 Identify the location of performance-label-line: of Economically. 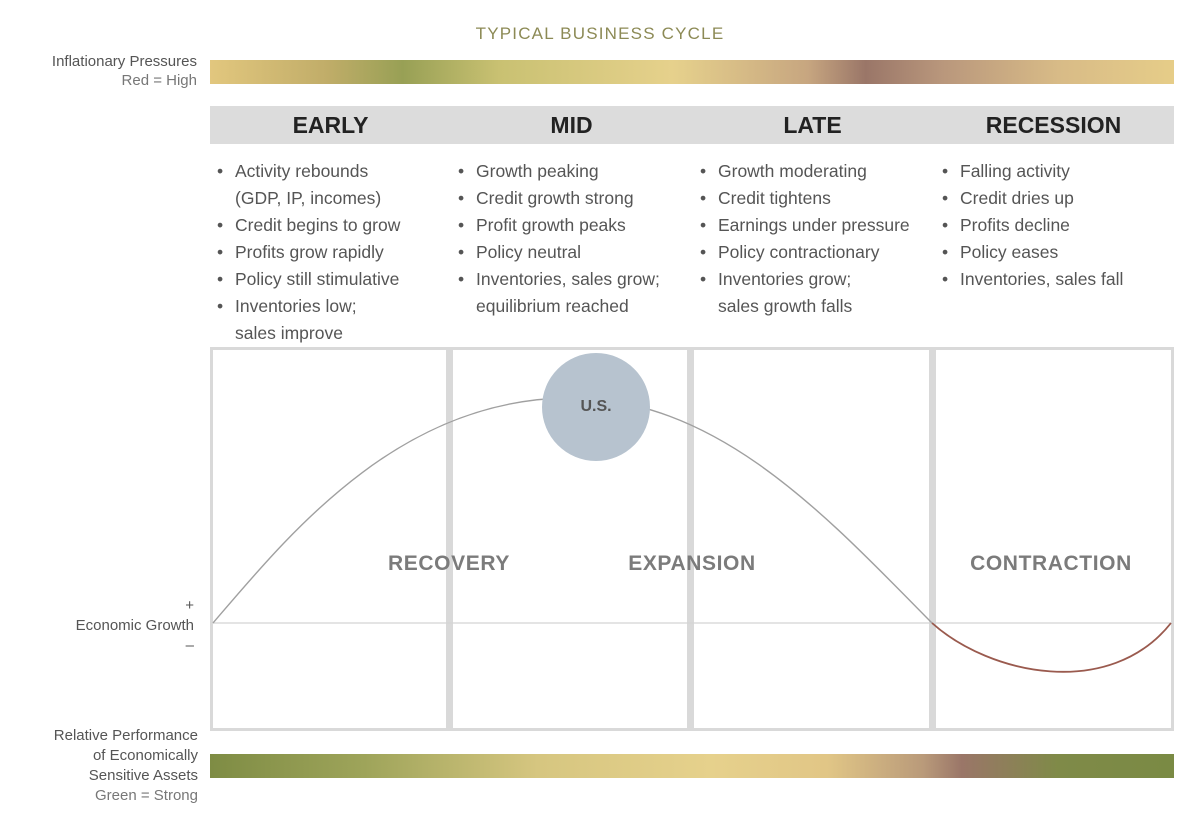
(145, 755).